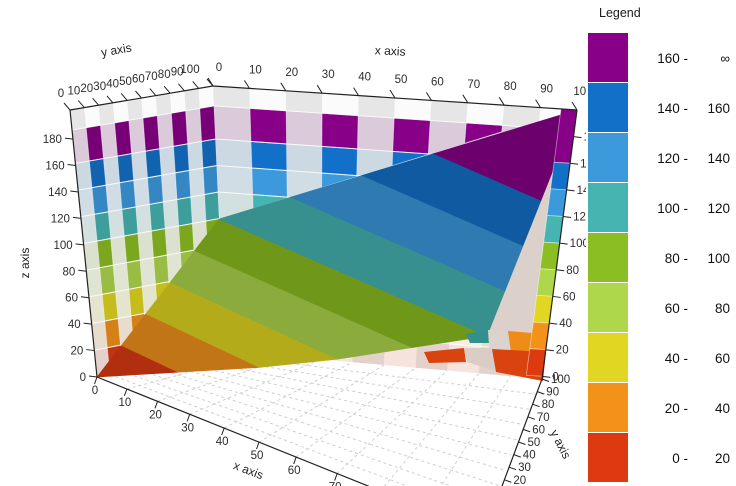 The image size is (736, 486). I want to click on legend-range-from: 60 -, so click(676, 308).